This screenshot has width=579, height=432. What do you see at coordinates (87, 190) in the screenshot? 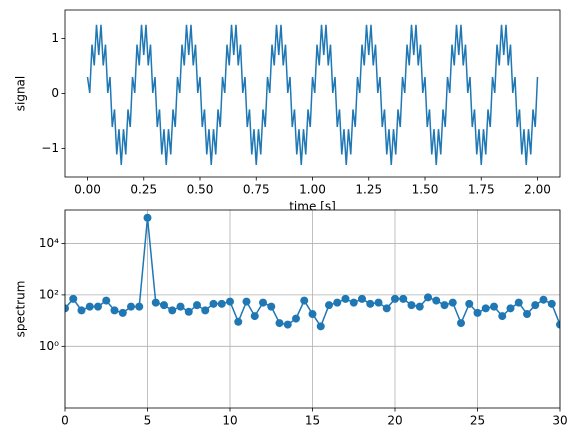
I see `x-tick-label: 0.00` at bounding box center [87, 190].